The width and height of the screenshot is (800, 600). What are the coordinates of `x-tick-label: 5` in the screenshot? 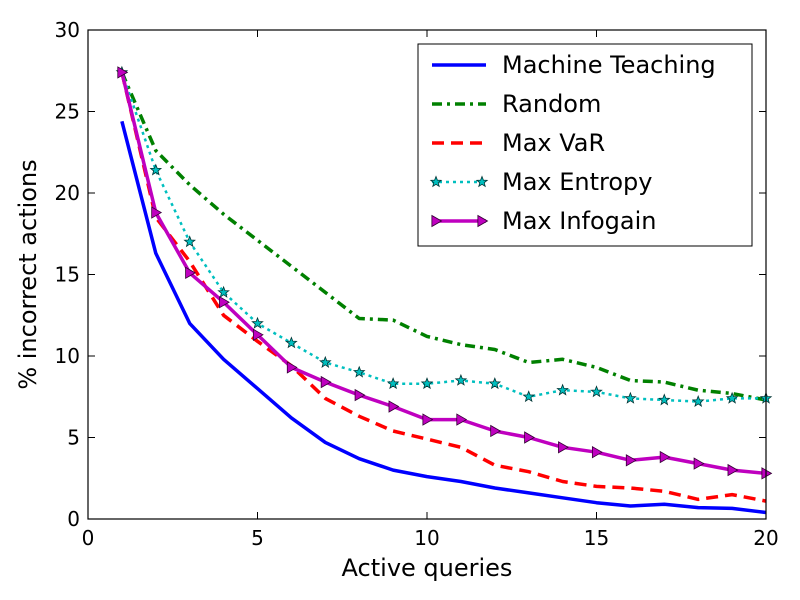 It's located at (257, 538).